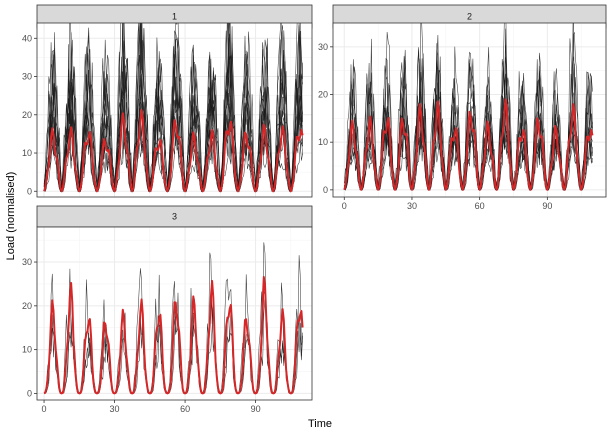  Describe the element at coordinates (27, 38) in the screenshot. I see `y-tick-label: 40` at that location.